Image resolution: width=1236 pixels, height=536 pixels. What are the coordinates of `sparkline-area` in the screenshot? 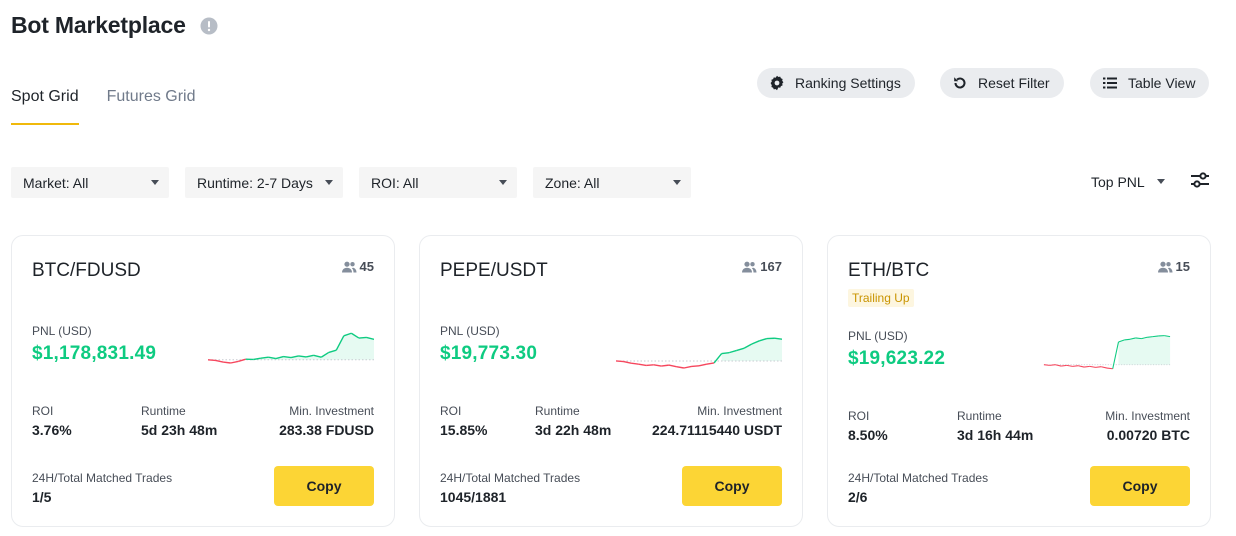 It's located at (751, 349).